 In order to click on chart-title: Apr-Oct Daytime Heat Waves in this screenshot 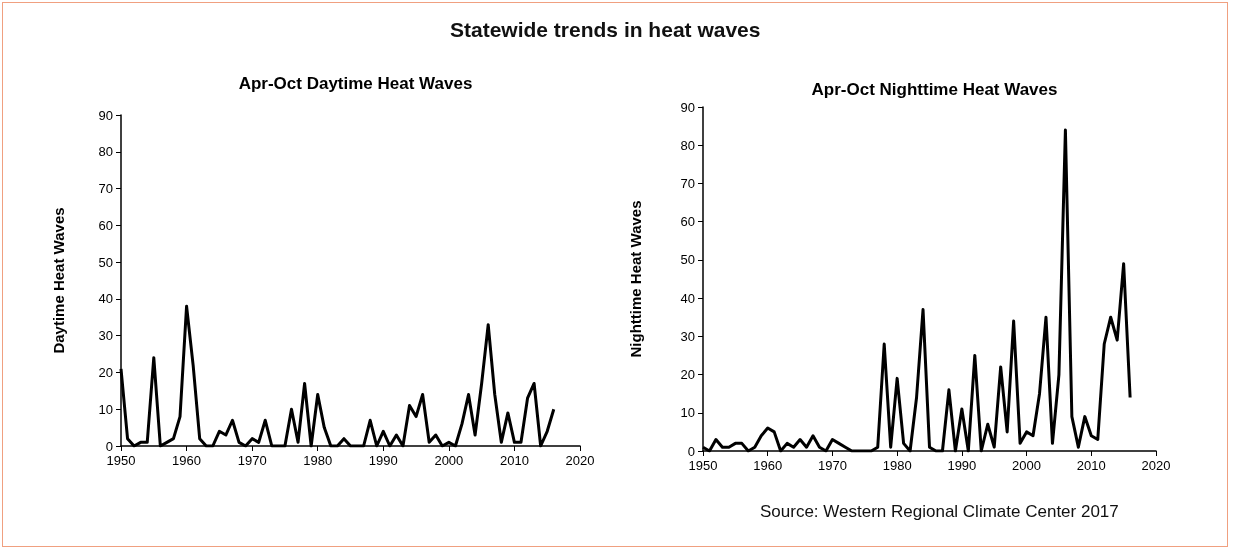, I will do `click(355, 83)`.